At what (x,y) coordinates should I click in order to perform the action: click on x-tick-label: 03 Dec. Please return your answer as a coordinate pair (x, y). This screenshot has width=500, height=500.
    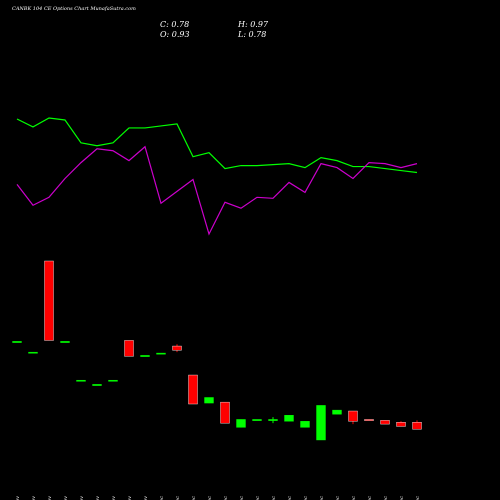
    Looking at the image, I should click on (194, 498).